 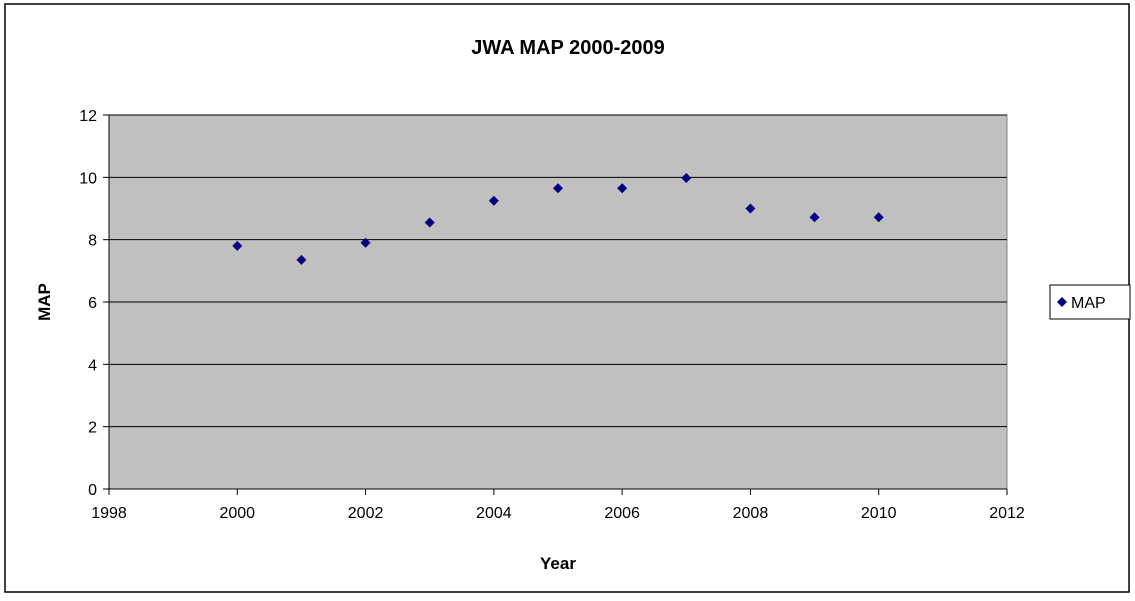 I want to click on x-tick-label: 1998, so click(x=109, y=513).